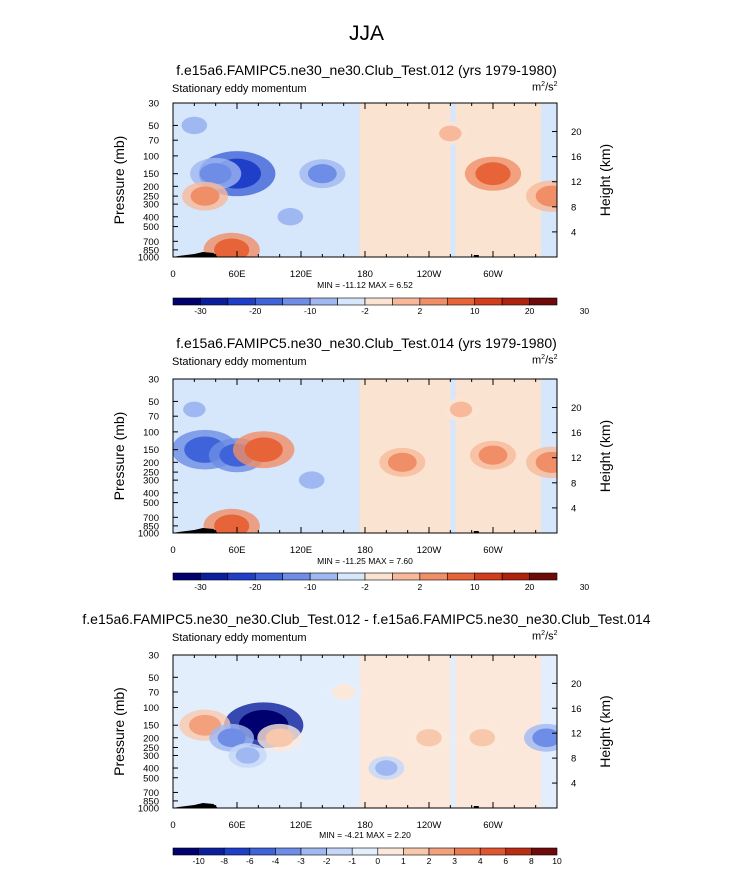 Image resolution: width=733 pixels, height=872 pixels. I want to click on y-tick-label: 100, so click(151, 432).